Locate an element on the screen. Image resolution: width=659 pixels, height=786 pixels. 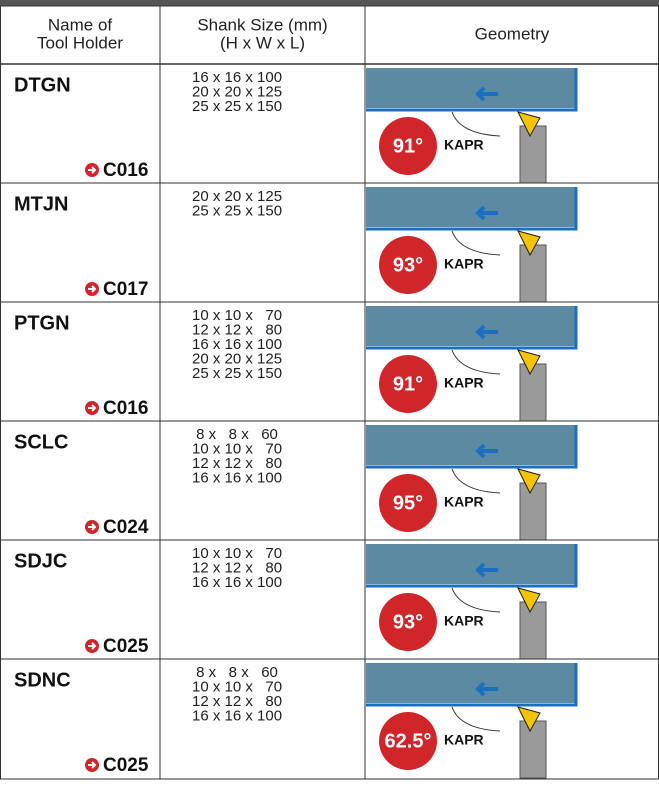
geometry: 62.5° KAPR is located at coordinates (472, 721).